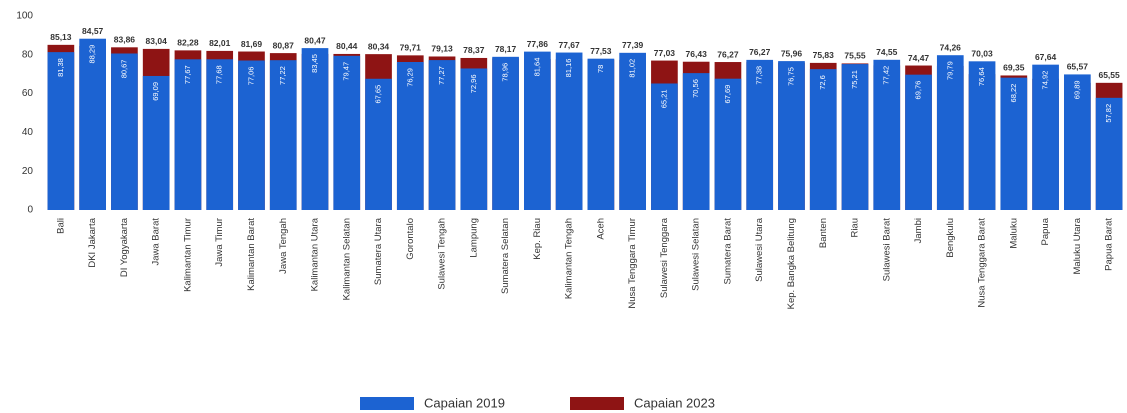 This screenshot has height=413, width=1127. Describe the element at coordinates (759, 249) in the screenshot. I see `x-tick-label: Sulawesi Utara` at that location.